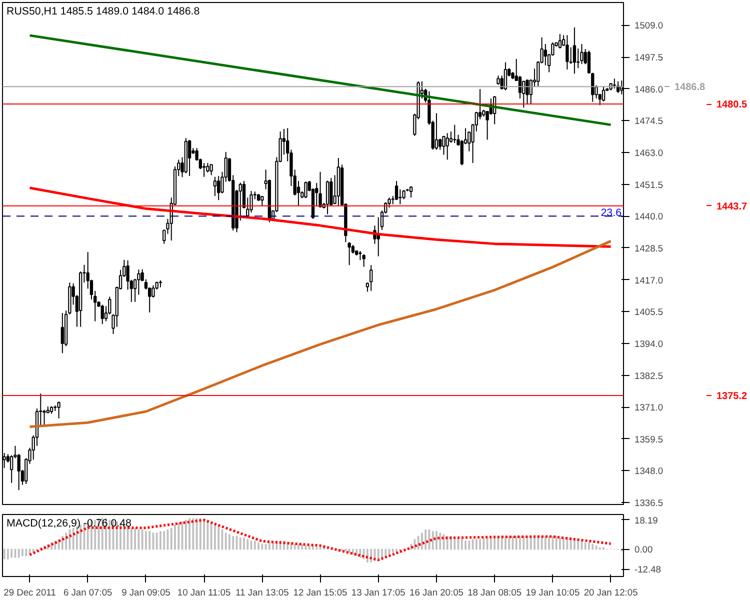  Describe the element at coordinates (103, 12) in the screenshot. I see `chart-title: RUS50,H1 1485.5 1489.0 1484.0 1486.8` at that location.